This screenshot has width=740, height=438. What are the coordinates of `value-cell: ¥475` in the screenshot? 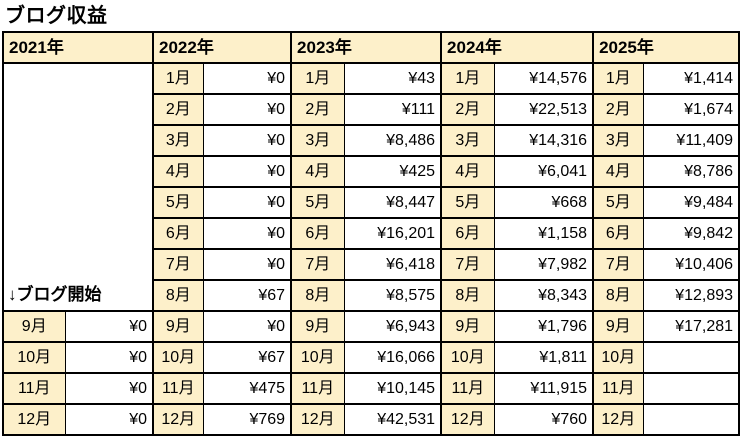 It's located at (247, 388).